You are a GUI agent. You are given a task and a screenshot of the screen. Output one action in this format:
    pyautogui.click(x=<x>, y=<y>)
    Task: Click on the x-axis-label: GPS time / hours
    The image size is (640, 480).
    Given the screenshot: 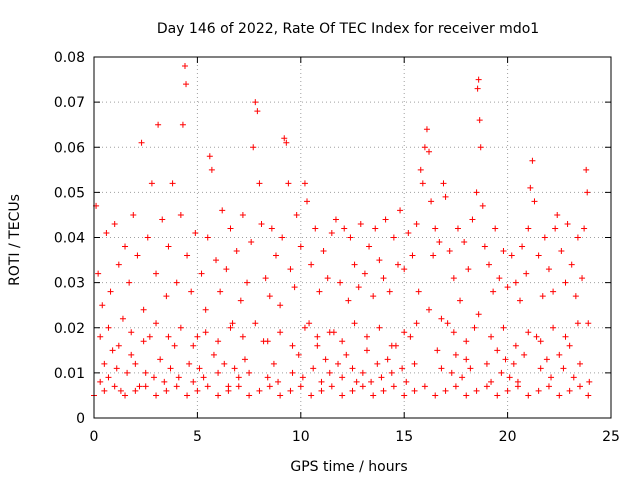 What is the action you would take?
    pyautogui.click(x=348, y=467)
    